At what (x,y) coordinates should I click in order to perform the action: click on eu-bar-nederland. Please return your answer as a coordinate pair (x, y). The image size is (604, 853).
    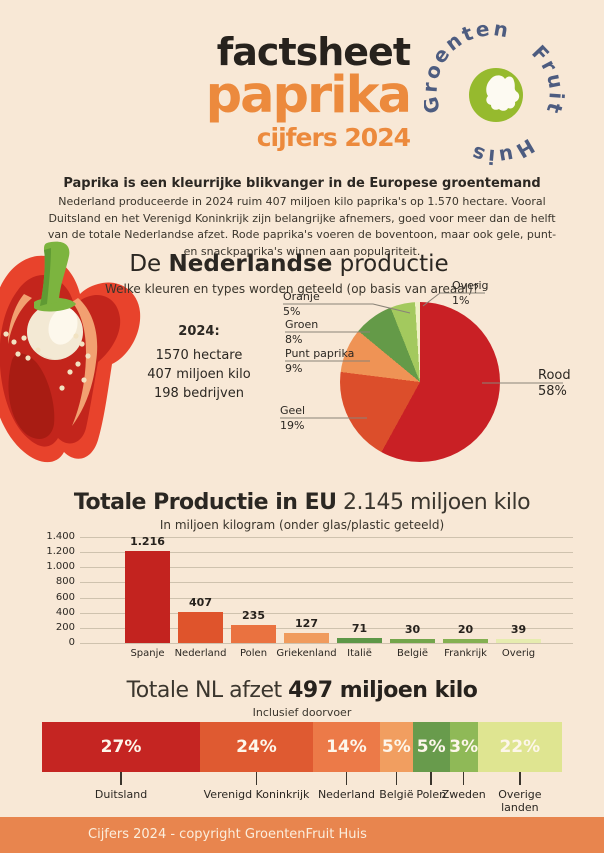
    Looking at the image, I should click on (200, 627).